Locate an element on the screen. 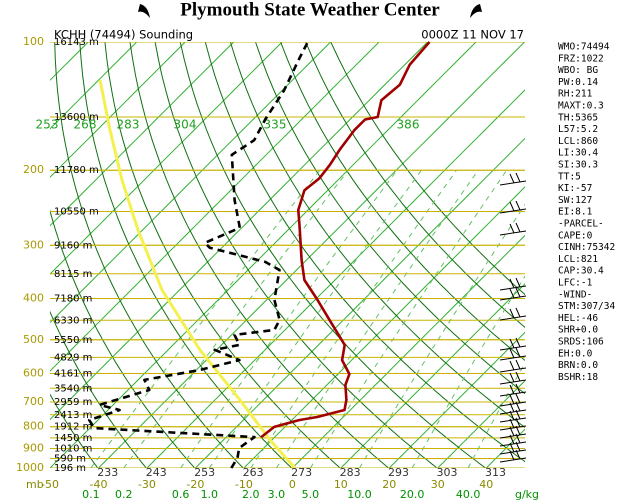 This screenshot has width=640, height=503. index-text: MAXT:0.3 is located at coordinates (581, 106).